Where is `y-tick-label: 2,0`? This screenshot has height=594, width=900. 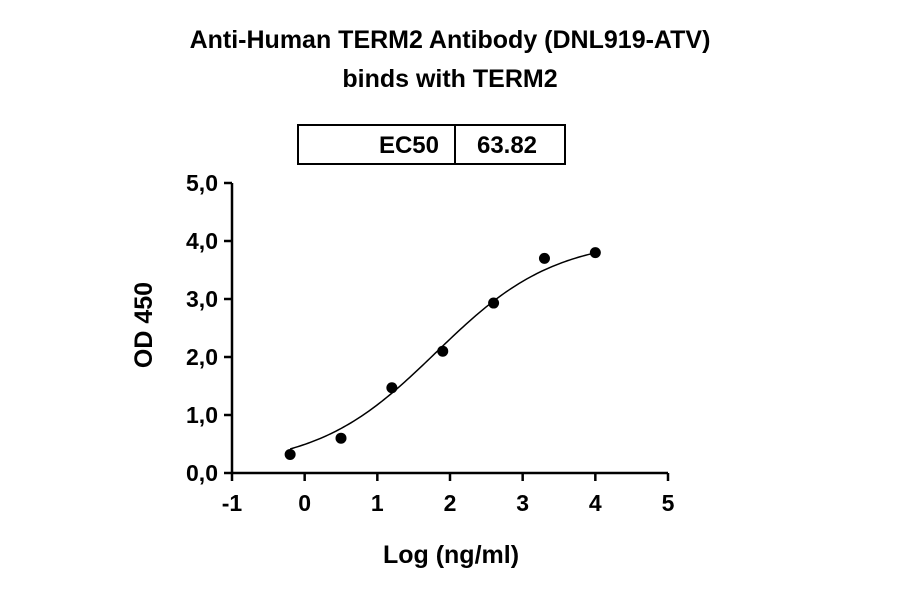 y-tick-label: 2,0 is located at coordinates (202, 357).